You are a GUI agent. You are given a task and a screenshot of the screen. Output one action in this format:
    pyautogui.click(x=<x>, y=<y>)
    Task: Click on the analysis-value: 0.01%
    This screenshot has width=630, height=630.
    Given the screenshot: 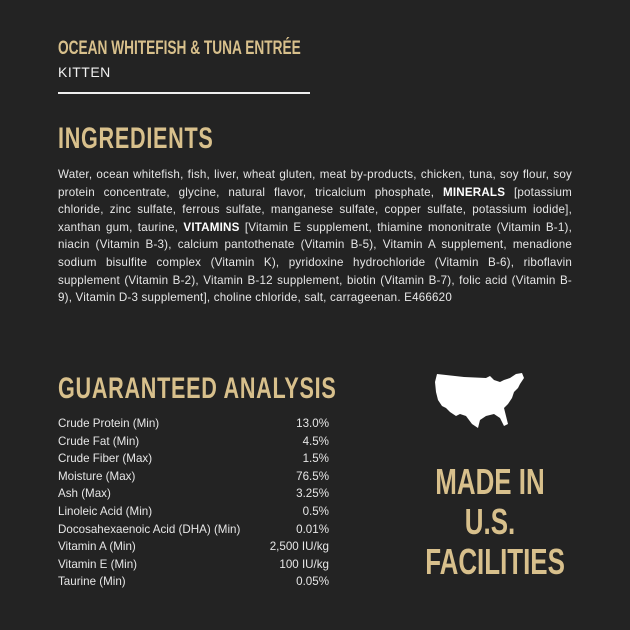 What is the action you would take?
    pyautogui.click(x=312, y=529)
    